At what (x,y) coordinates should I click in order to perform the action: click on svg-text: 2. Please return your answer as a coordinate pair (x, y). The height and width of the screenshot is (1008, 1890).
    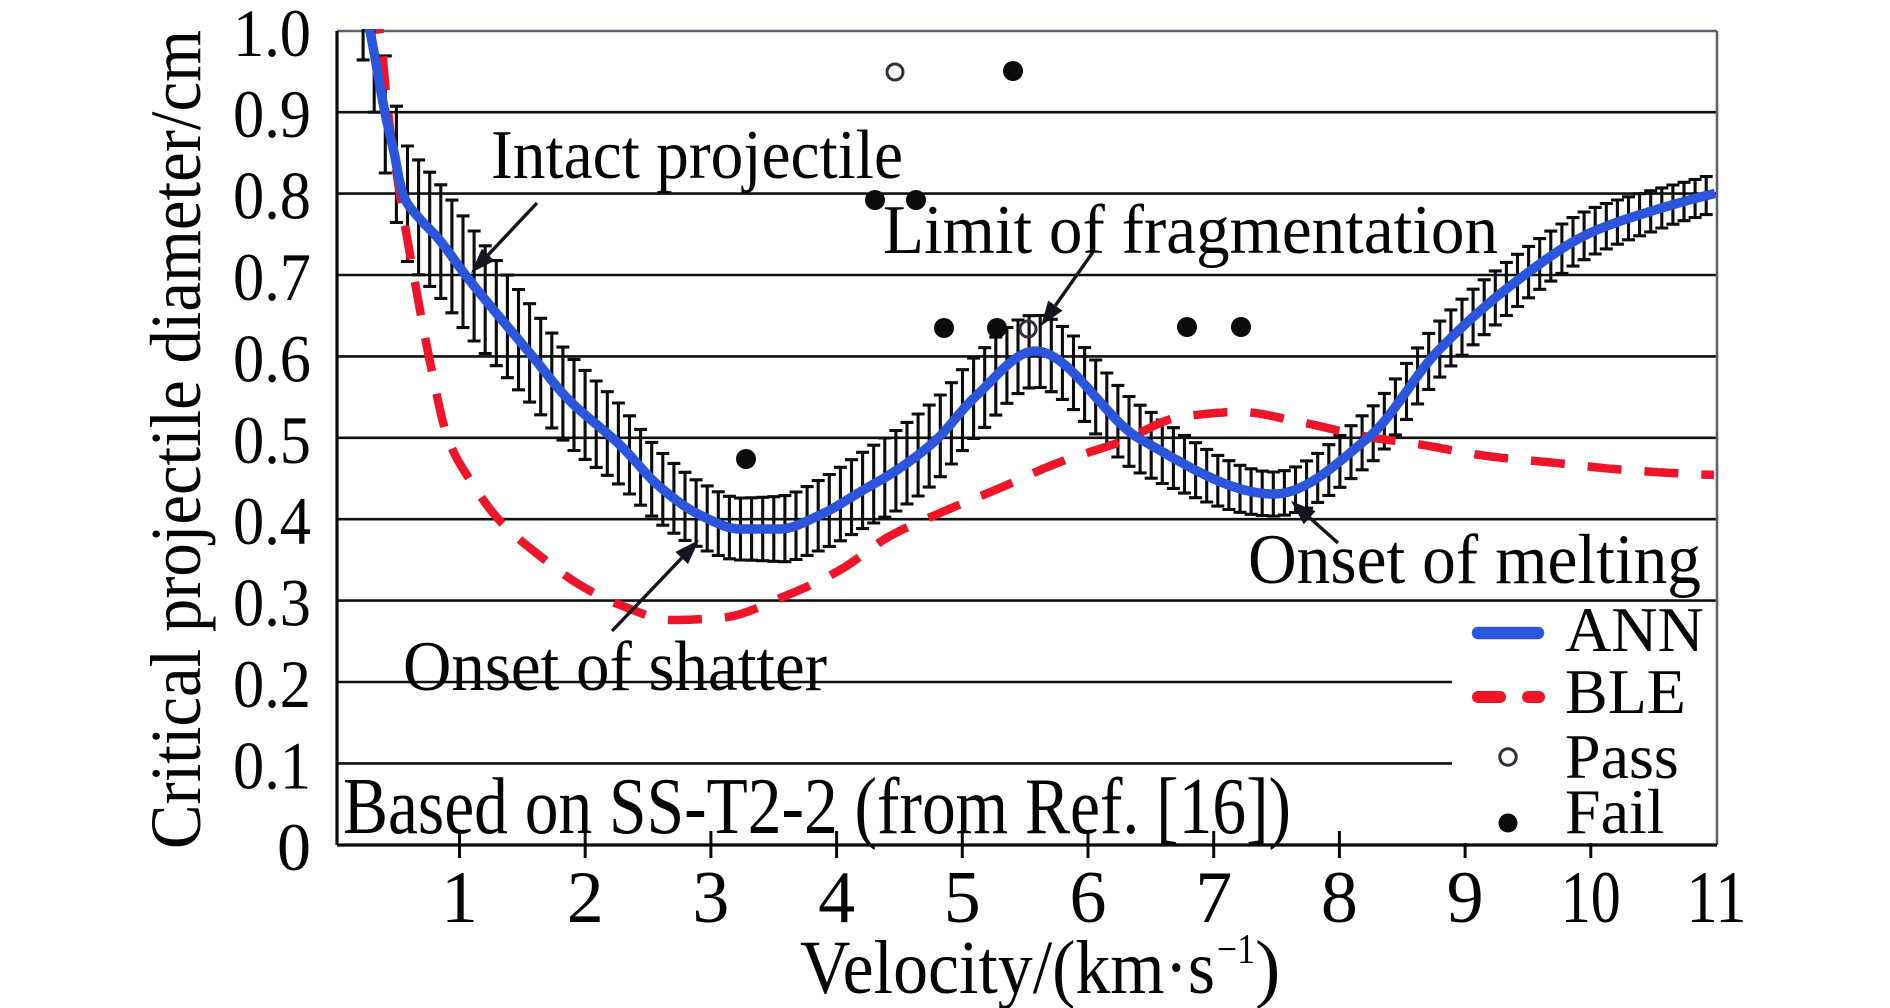
    Looking at the image, I should click on (585, 898).